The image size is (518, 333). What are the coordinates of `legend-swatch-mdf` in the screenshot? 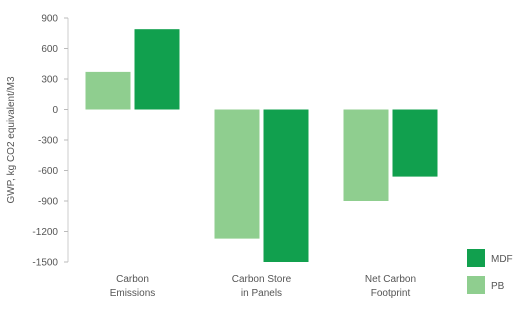 It's located at (476, 258).